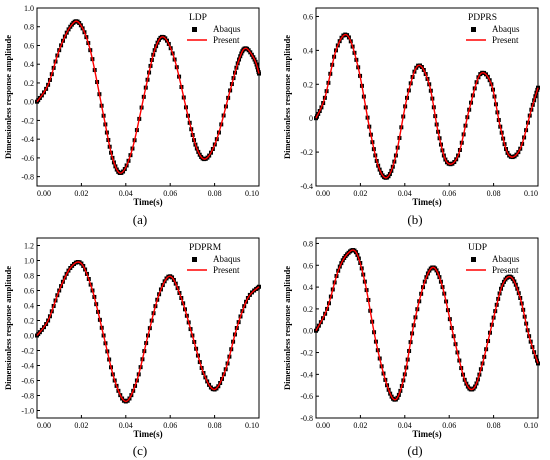 This screenshot has height=460, width=550. What do you see at coordinates (205, 248) in the screenshot?
I see `legend-title: PDPRM` at bounding box center [205, 248].